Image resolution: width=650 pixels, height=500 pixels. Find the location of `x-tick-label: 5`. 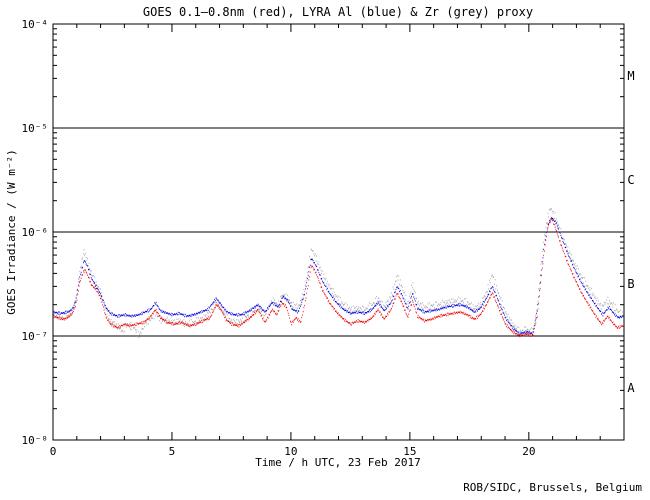

x-tick-label: 5 is located at coordinates (172, 451).